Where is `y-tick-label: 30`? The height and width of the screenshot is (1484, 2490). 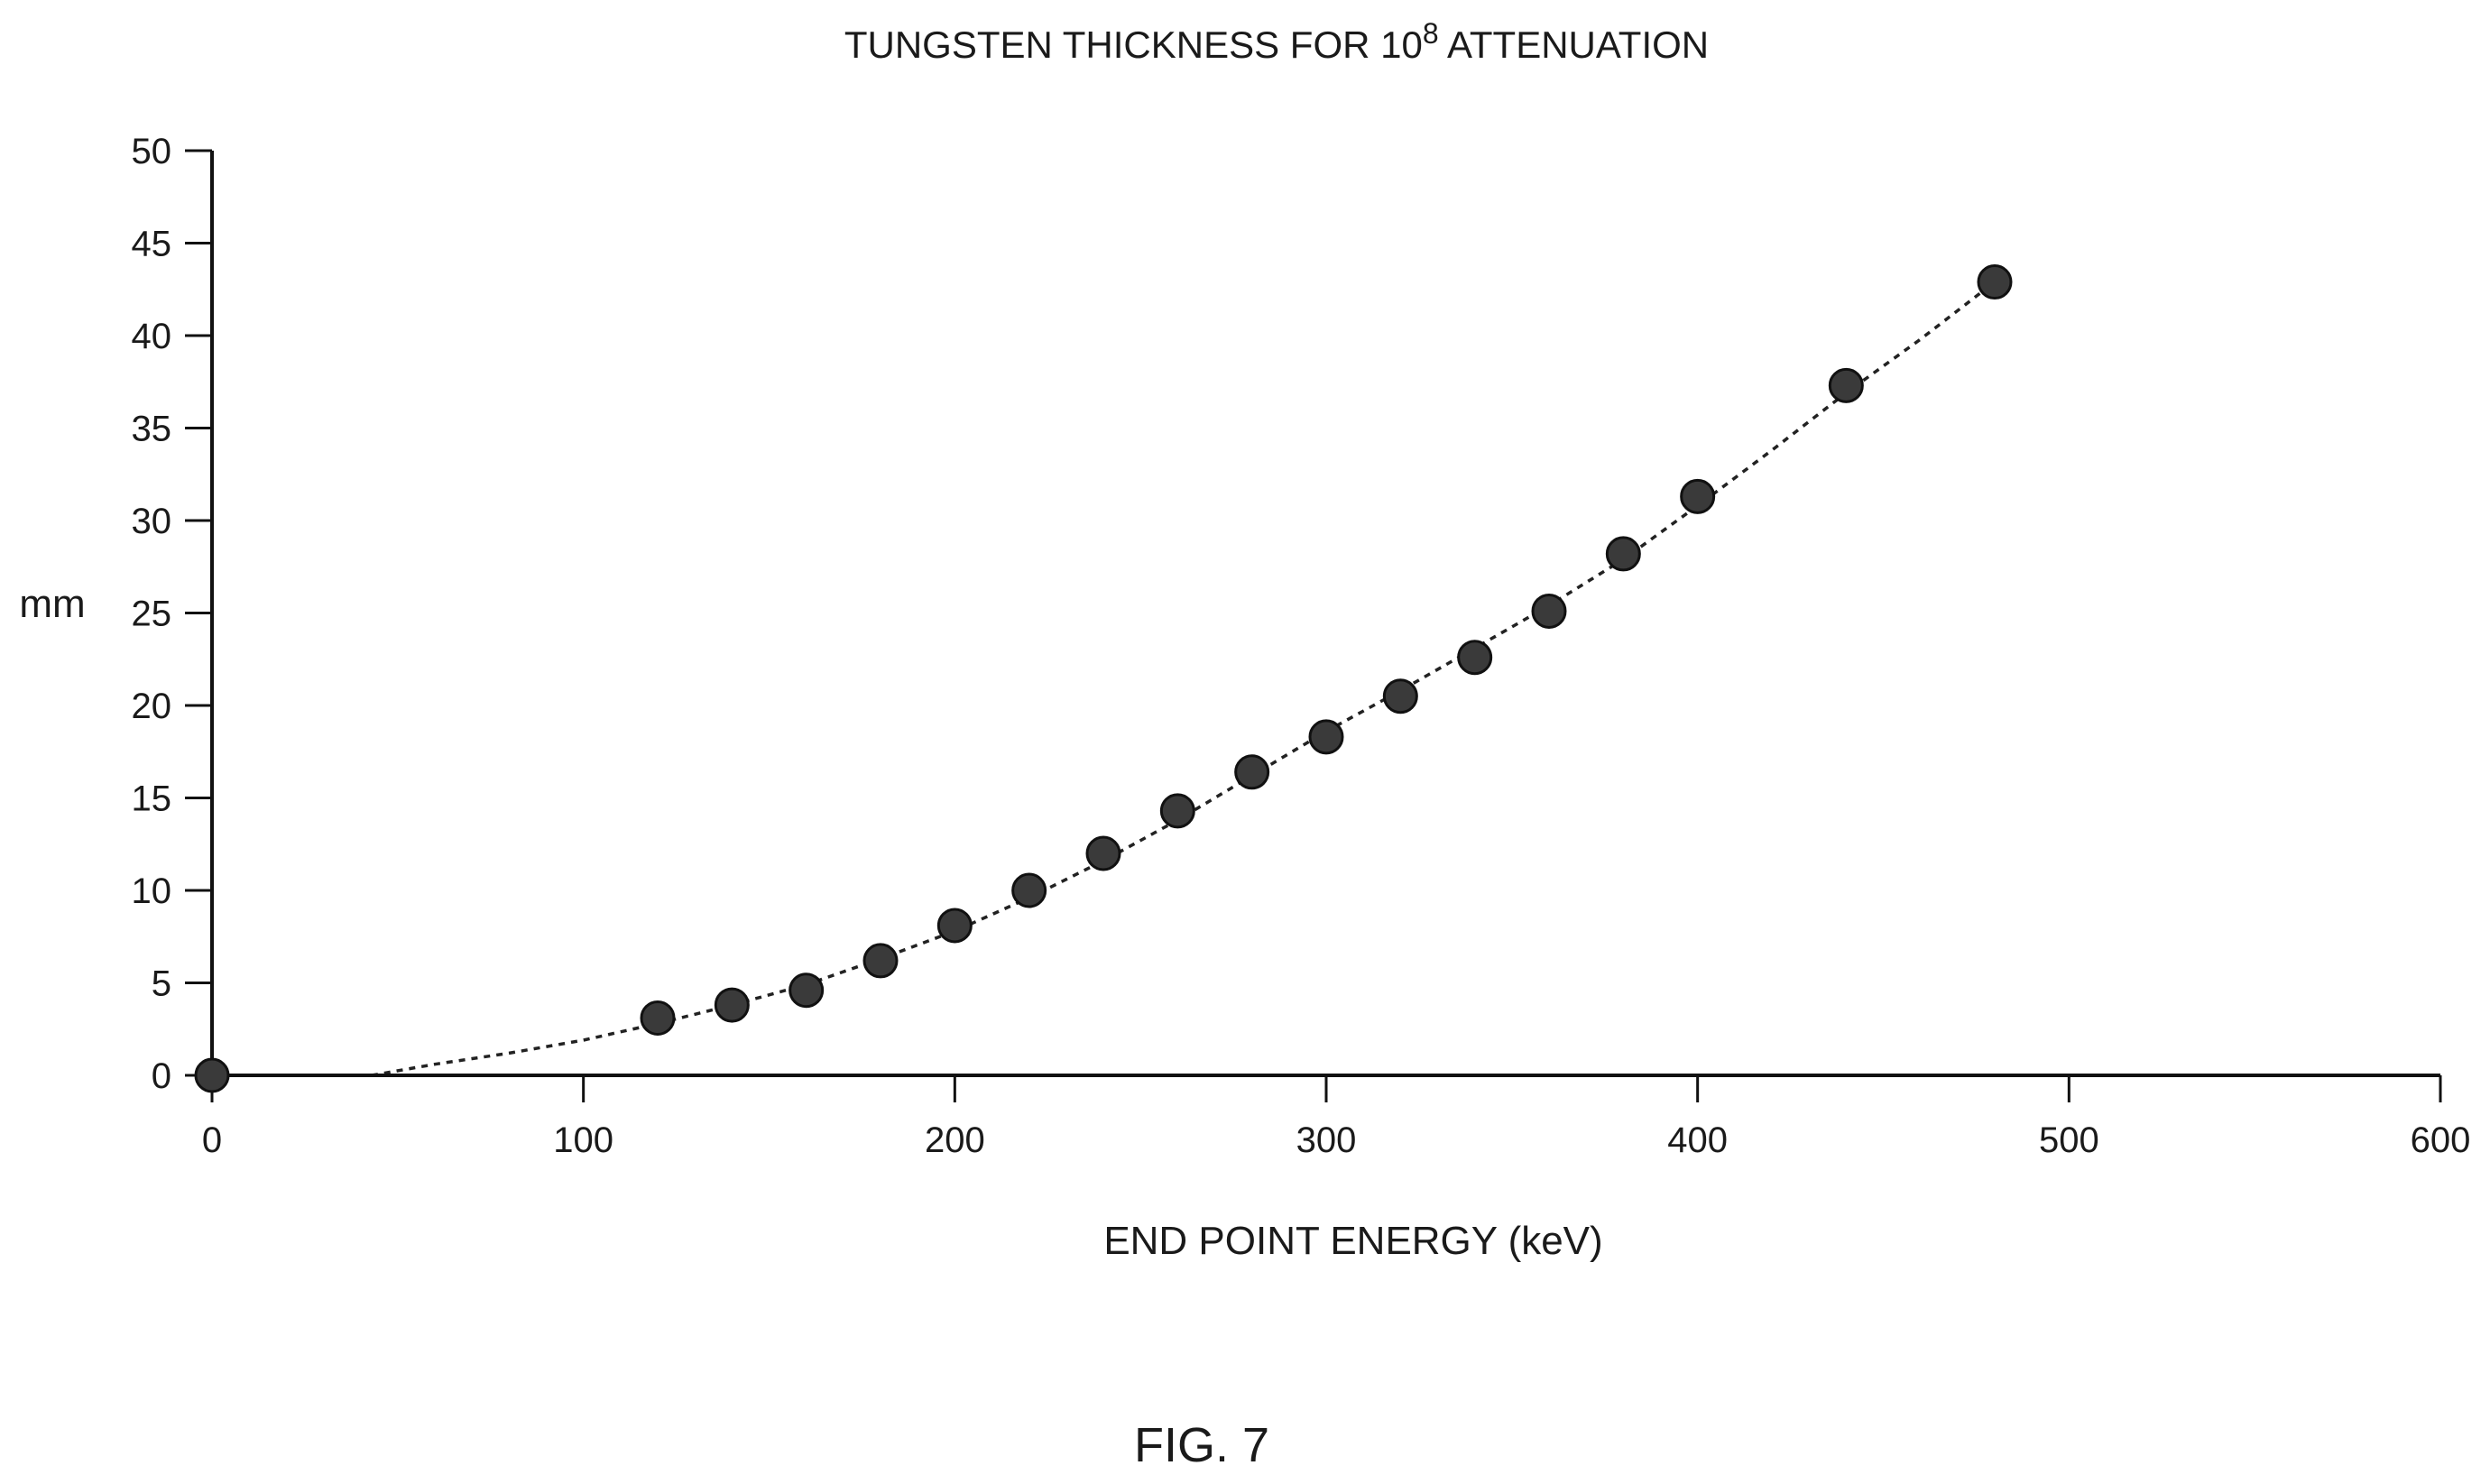 y-tick-label: 30 is located at coordinates (152, 521).